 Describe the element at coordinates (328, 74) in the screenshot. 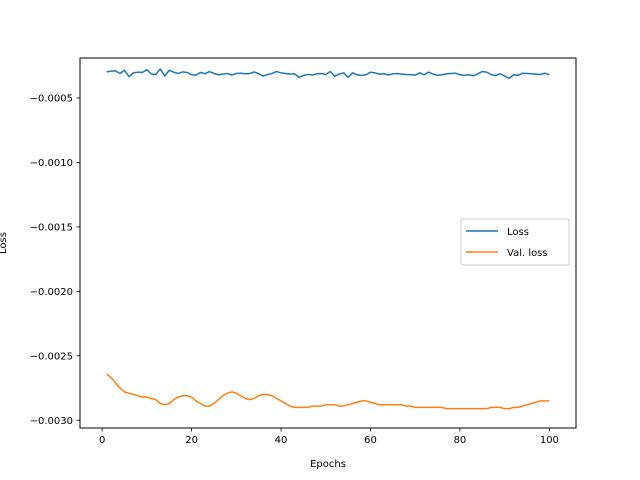

I see `series-line-loss` at that location.